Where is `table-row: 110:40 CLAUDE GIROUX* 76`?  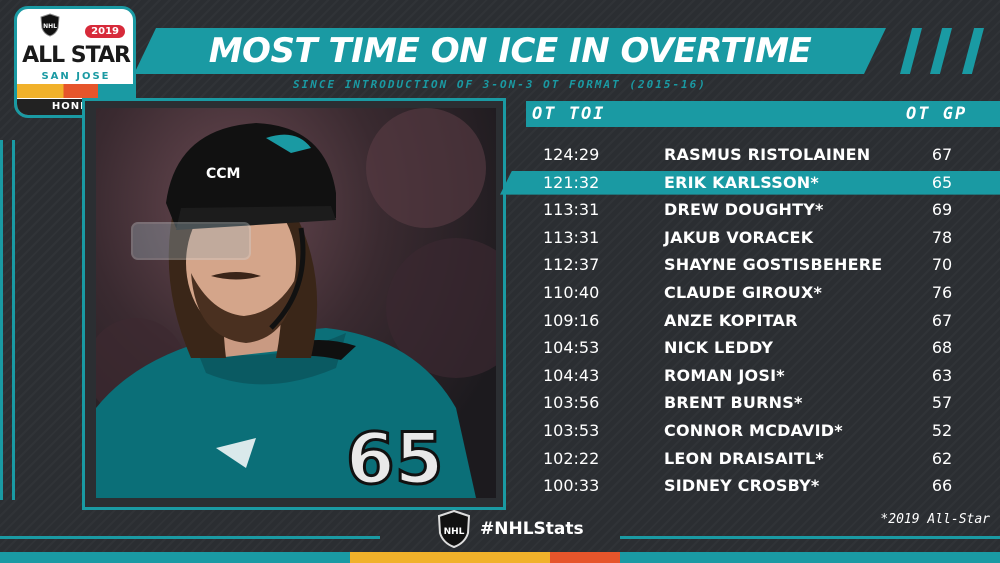 table-row: 110:40 CLAUDE GIROUX* 76 is located at coordinates (750, 293).